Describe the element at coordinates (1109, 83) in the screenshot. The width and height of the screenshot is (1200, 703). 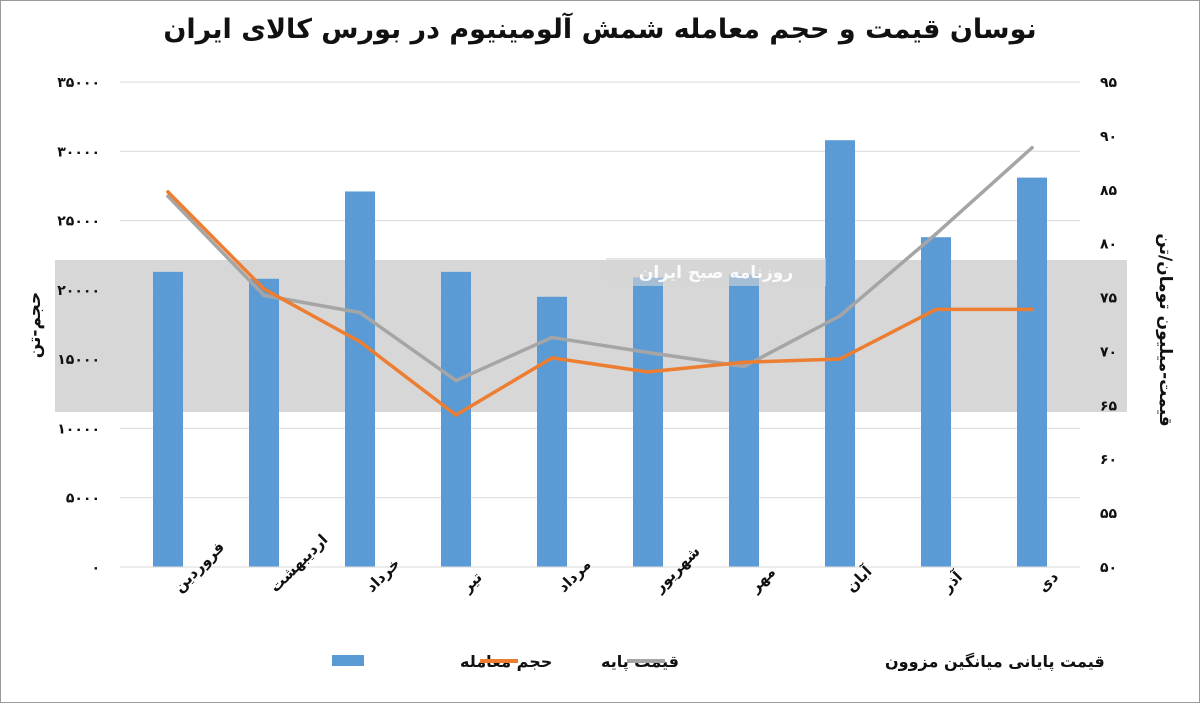
I see `y-right-tick-label: ۹۵` at that location.